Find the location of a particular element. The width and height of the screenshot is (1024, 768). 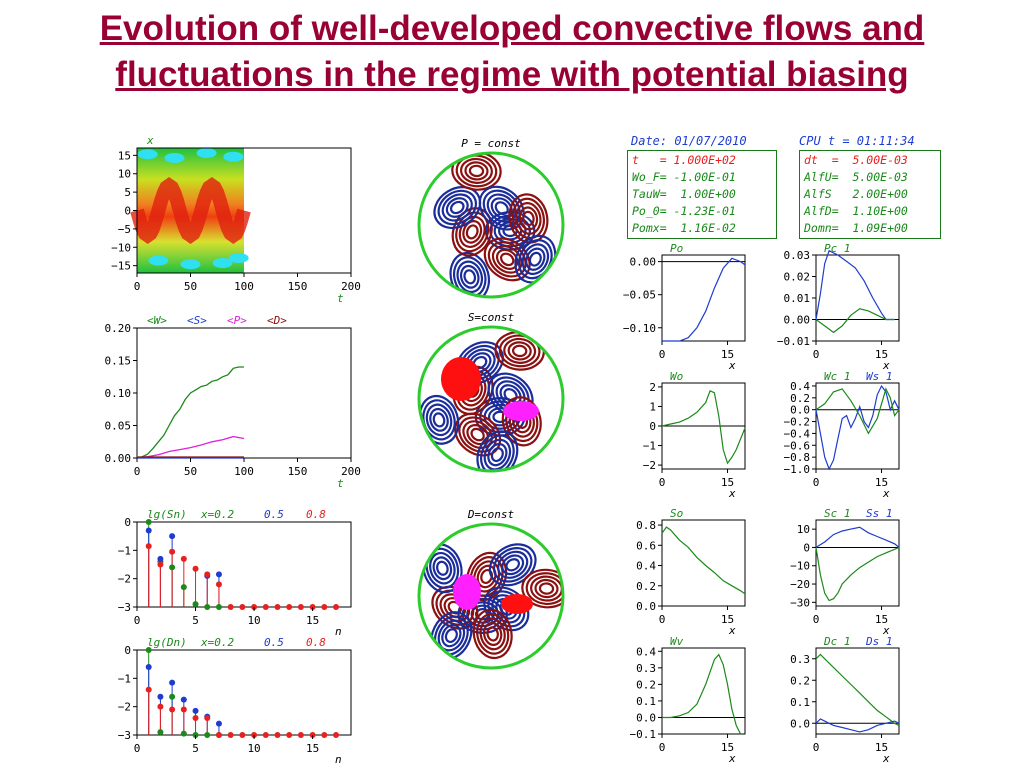

x-tick-label: 5 is located at coordinates (195, 748).